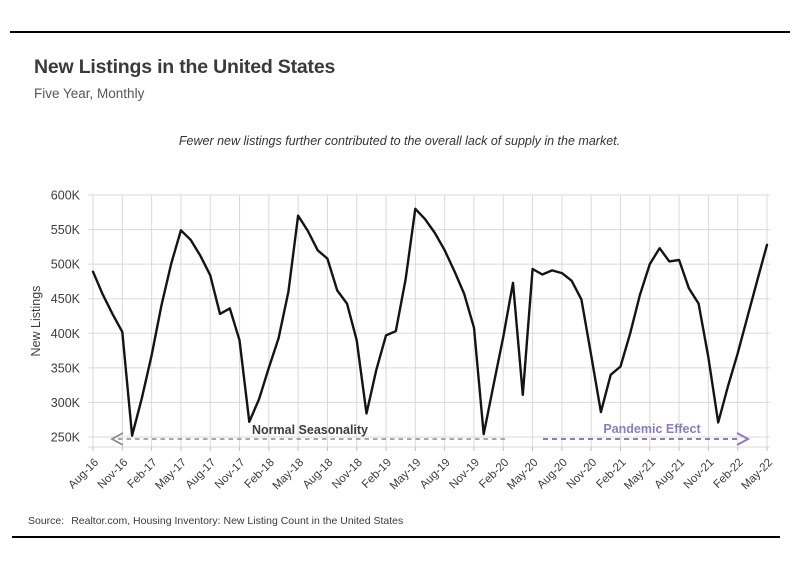 This screenshot has height=575, width=799. Describe the element at coordinates (46, 521) in the screenshot. I see `source-label: Source:` at that location.